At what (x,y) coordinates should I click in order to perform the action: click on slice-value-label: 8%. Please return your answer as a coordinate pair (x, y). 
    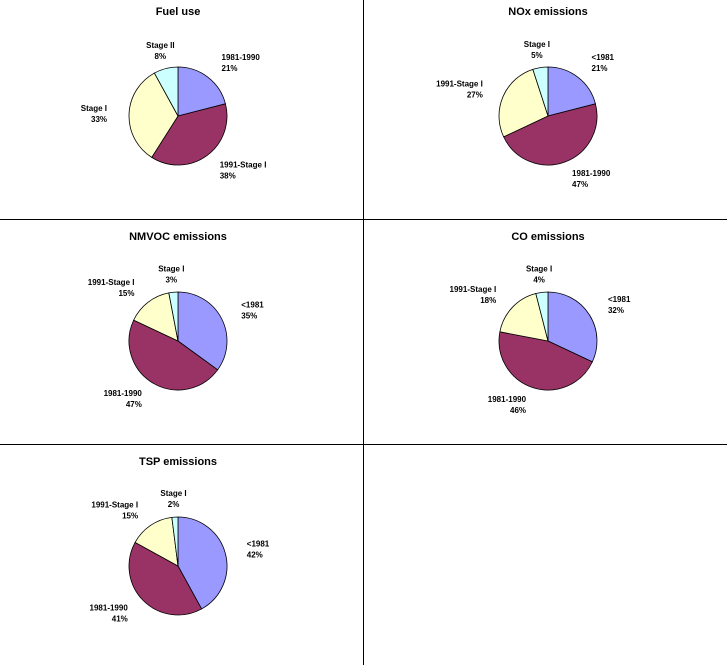
    Looking at the image, I should click on (161, 56).